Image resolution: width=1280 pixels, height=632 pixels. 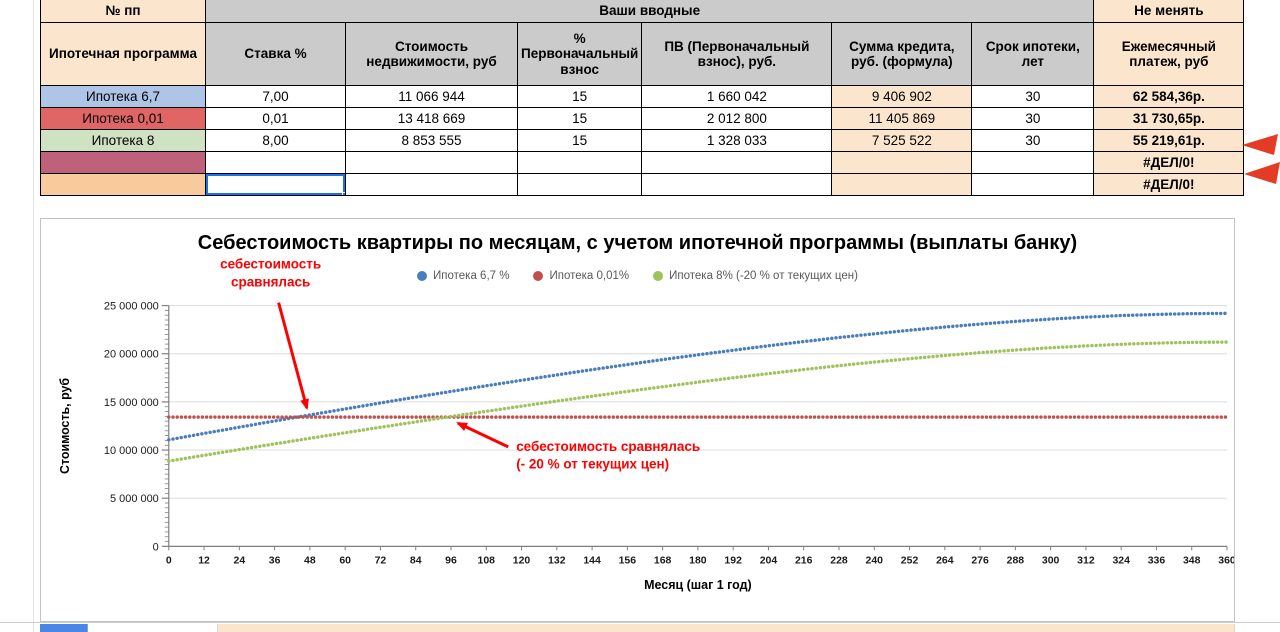 I want to click on cell-rate-2: 0,01, so click(x=275, y=118).